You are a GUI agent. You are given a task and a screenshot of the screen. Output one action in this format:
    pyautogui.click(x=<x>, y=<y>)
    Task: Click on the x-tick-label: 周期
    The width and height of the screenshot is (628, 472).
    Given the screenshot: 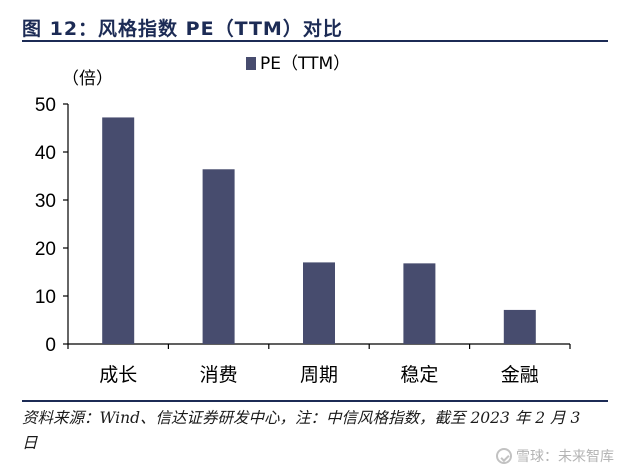 What is the action you would take?
    pyautogui.click(x=319, y=375)
    